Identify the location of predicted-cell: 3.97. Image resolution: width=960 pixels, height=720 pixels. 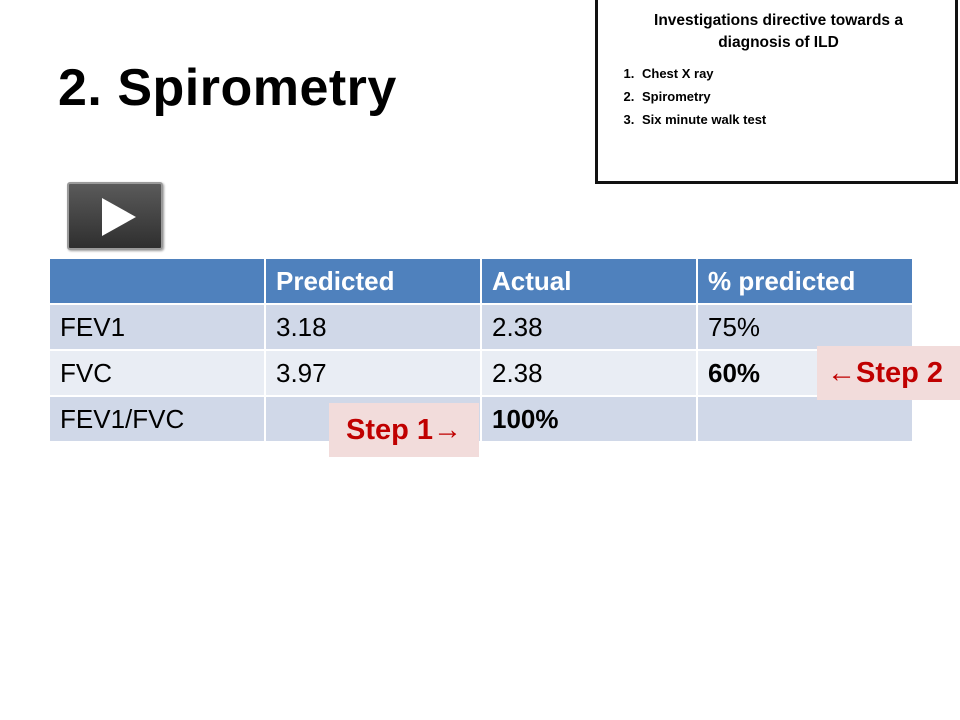
(373, 373).